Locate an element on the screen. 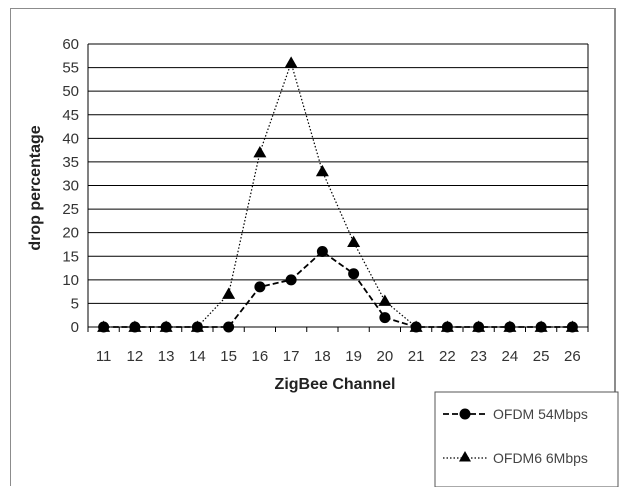 This screenshot has width=620, height=487. legend-label-ofdm6-6mbps: OFDM6 6Mbps is located at coordinates (540, 458).